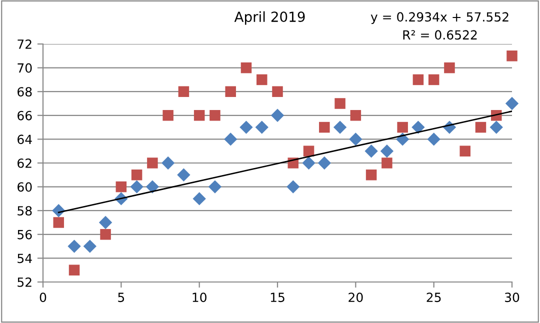  What do you see at coordinates (439, 18) in the screenshot?
I see `text: y = 0.2934x + 57.552` at bounding box center [439, 18].